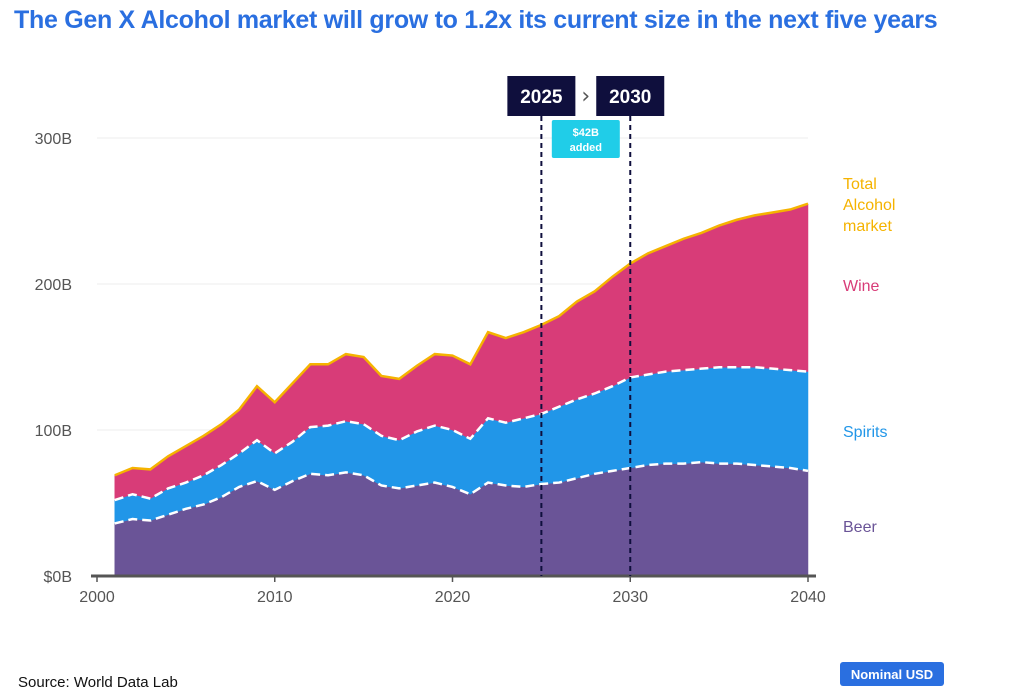  What do you see at coordinates (58, 577) in the screenshot?
I see `y-tick-label: $0B` at bounding box center [58, 577].